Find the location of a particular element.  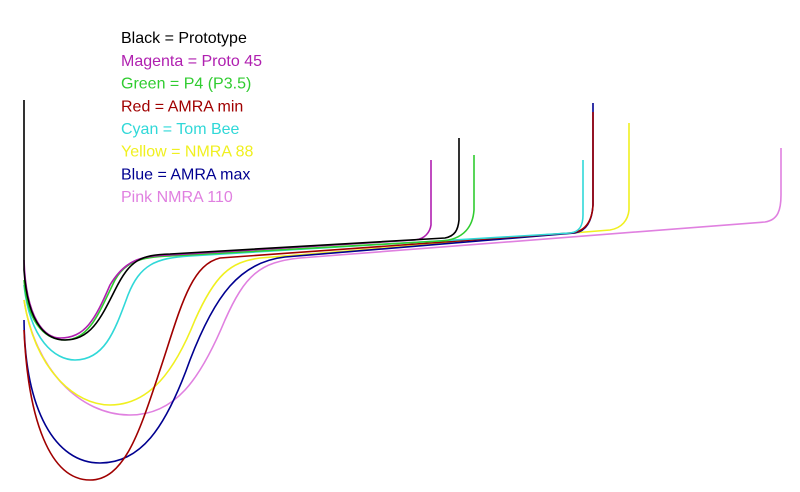

legend-entry: Black = Prototype is located at coordinates (184, 38).